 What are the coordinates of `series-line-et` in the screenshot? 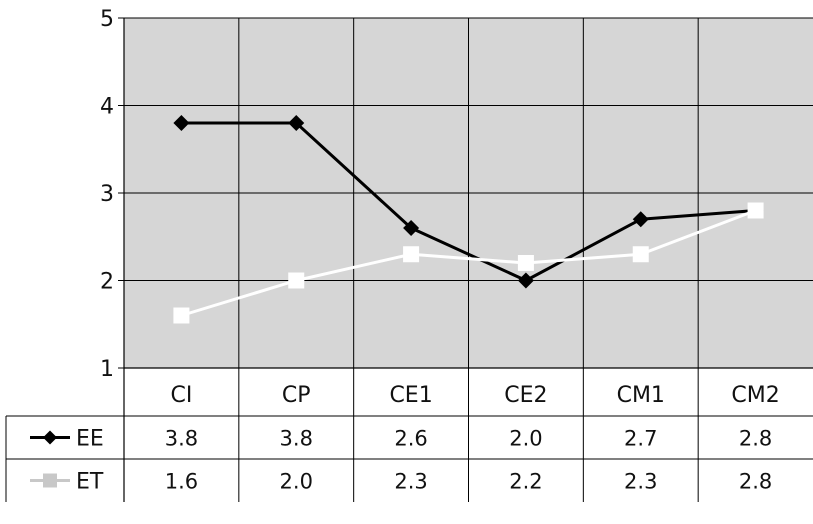 It's located at (468, 263).